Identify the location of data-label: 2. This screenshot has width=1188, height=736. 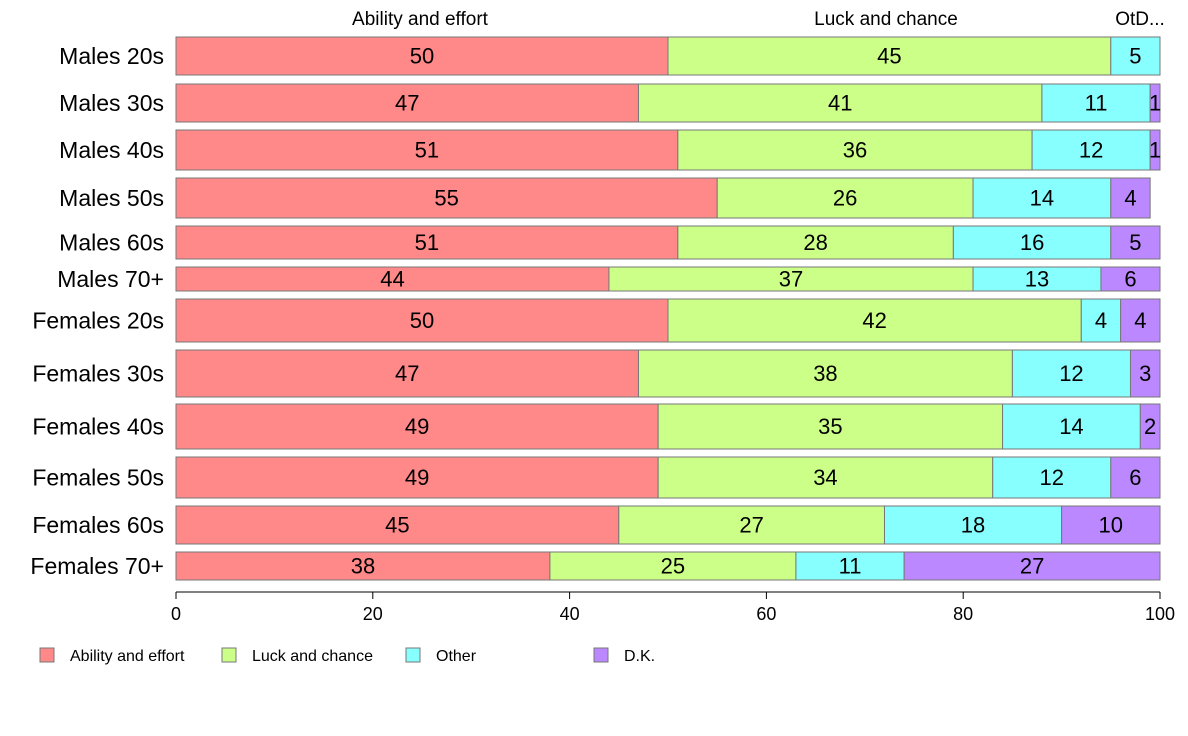
(1150, 426).